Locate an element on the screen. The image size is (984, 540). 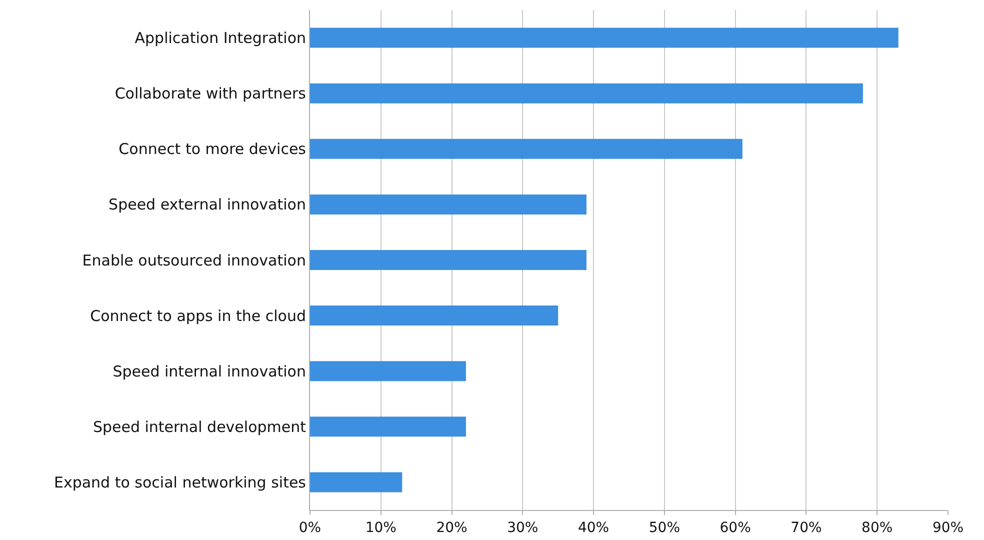
y-tick-label: Speed external innovation is located at coordinates (207, 205).